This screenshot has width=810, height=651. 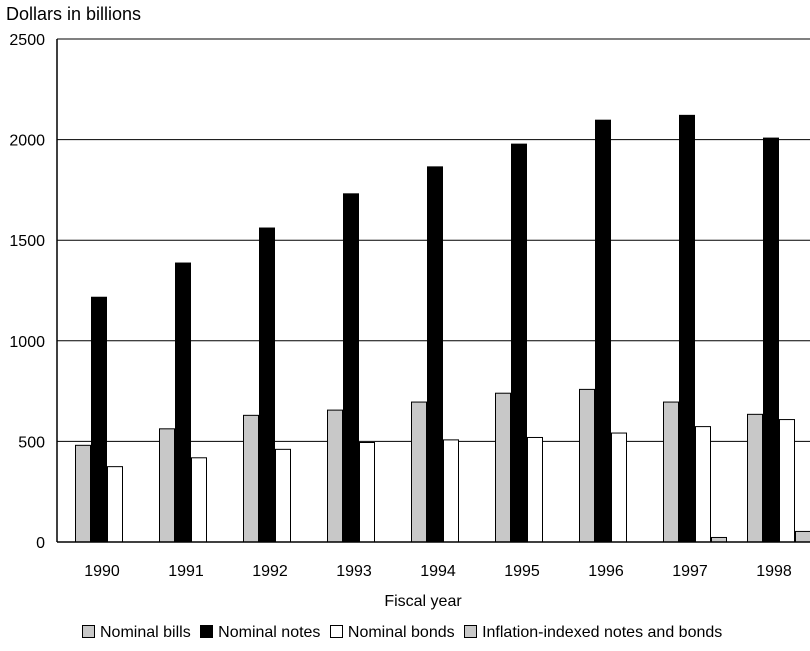 What do you see at coordinates (27, 241) in the screenshot?
I see `y-tick-label: 1500` at bounding box center [27, 241].